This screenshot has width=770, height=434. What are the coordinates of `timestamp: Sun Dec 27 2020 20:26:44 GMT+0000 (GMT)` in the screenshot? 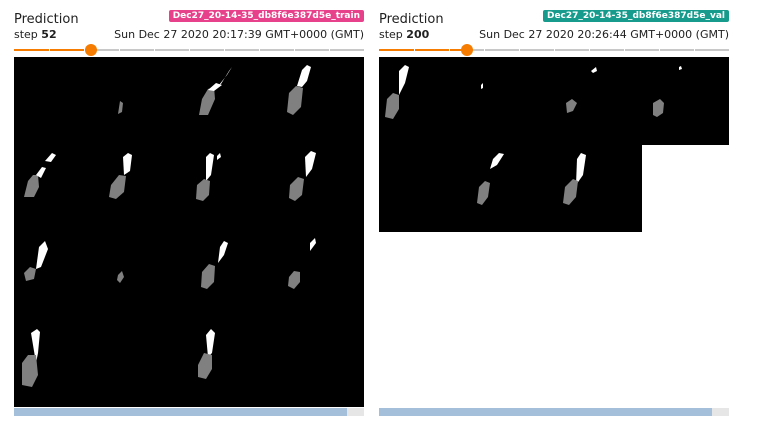 It's located at (604, 34).